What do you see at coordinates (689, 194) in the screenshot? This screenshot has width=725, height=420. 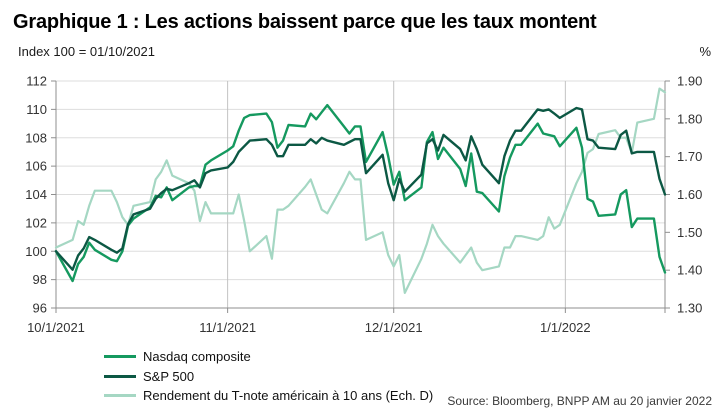 I see `y-axis-right-label: 1.60` at bounding box center [689, 194].